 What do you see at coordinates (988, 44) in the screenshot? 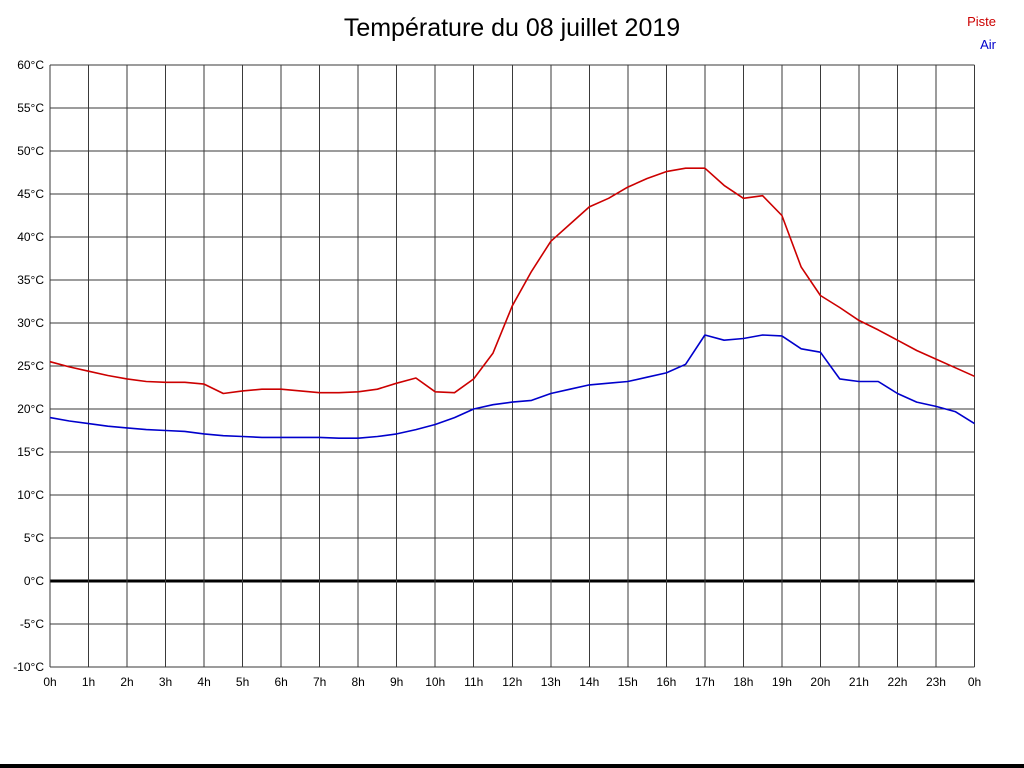
I see `legend-item-air: Air` at bounding box center [988, 44].